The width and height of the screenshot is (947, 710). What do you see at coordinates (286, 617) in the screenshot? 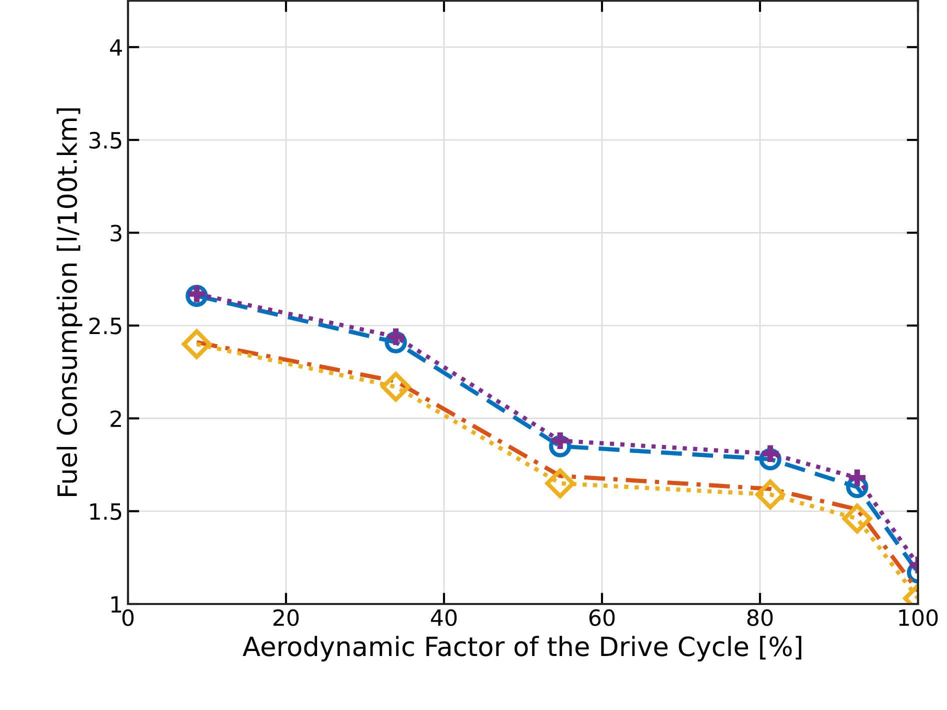
I see `x-tick-label: 20` at bounding box center [286, 617].